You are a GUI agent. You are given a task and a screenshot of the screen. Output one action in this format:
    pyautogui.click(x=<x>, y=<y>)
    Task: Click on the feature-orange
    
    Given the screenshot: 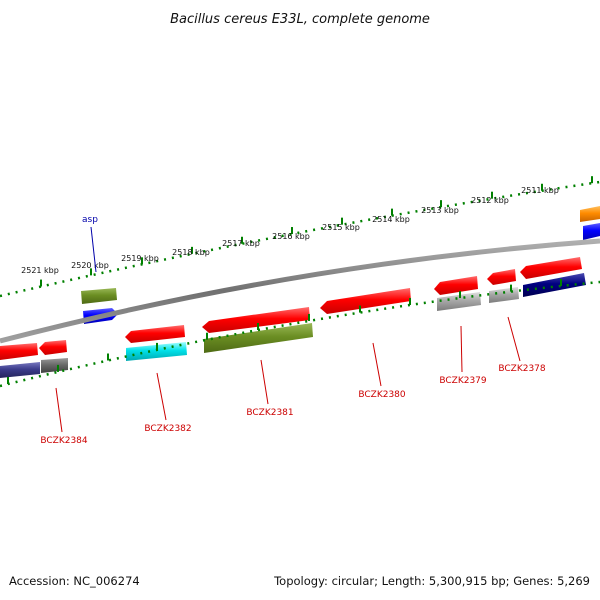 What is the action you would take?
    pyautogui.click(x=590, y=214)
    